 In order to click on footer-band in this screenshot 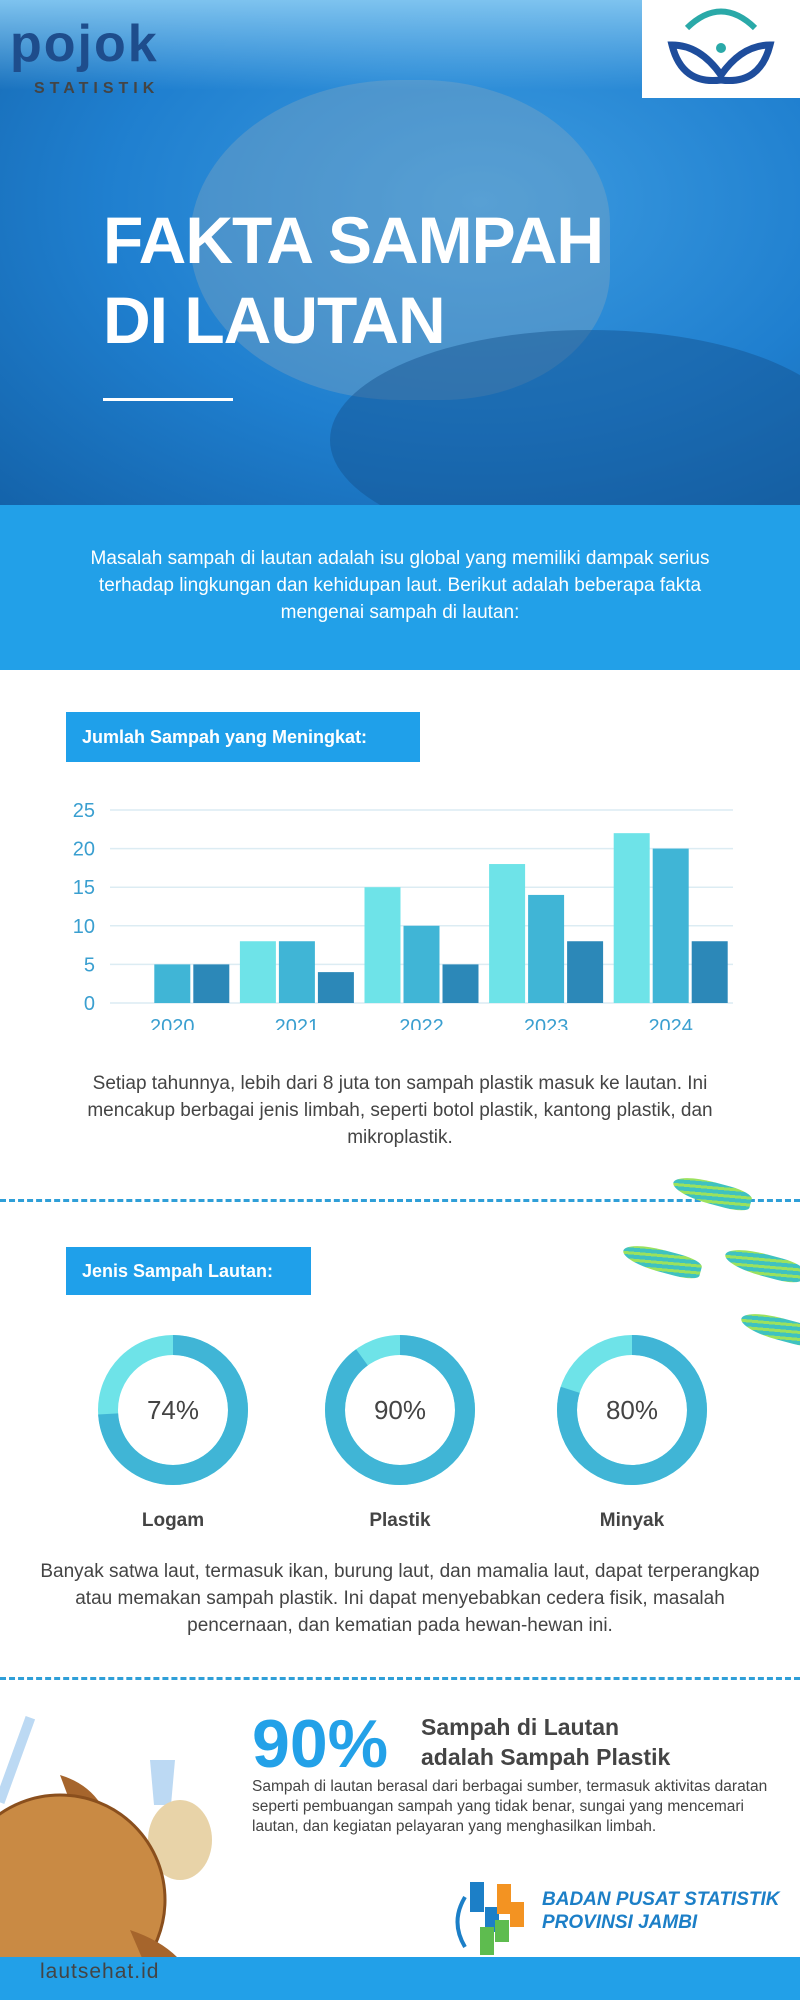, I will do `click(400, 1978)`.